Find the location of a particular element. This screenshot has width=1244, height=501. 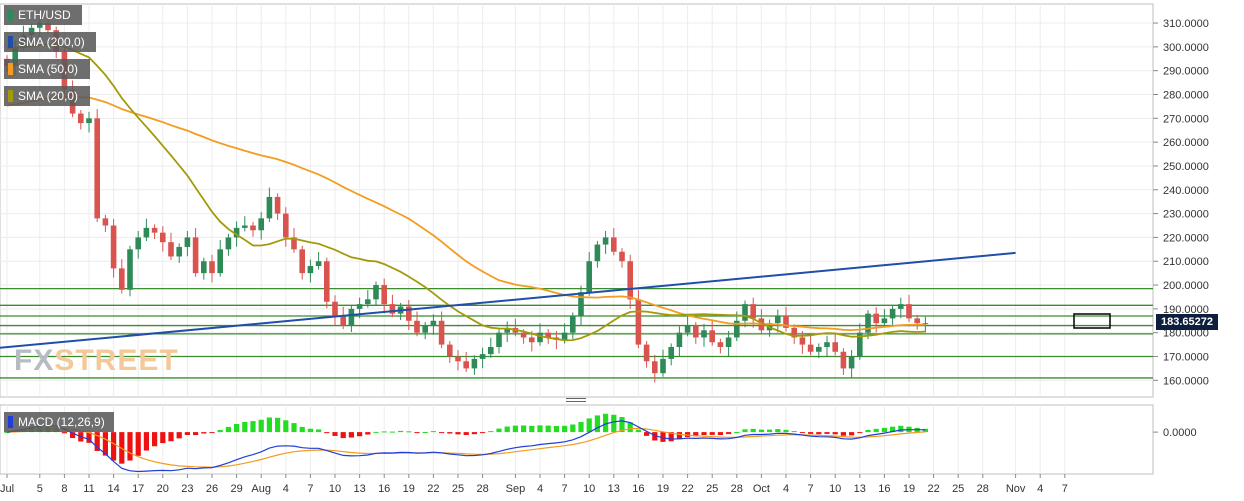

x-tick-label: 20 is located at coordinates (163, 489).